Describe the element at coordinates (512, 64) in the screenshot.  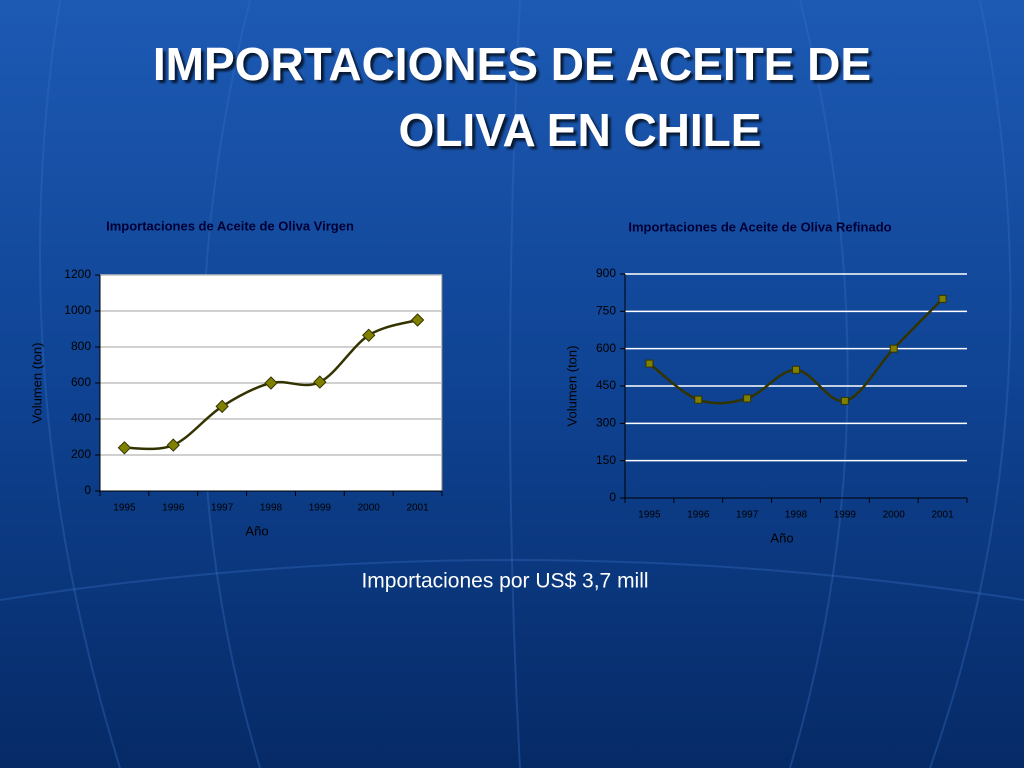
I see `slide-title: IMPORTACIONES DE ACEITE DE` at that location.